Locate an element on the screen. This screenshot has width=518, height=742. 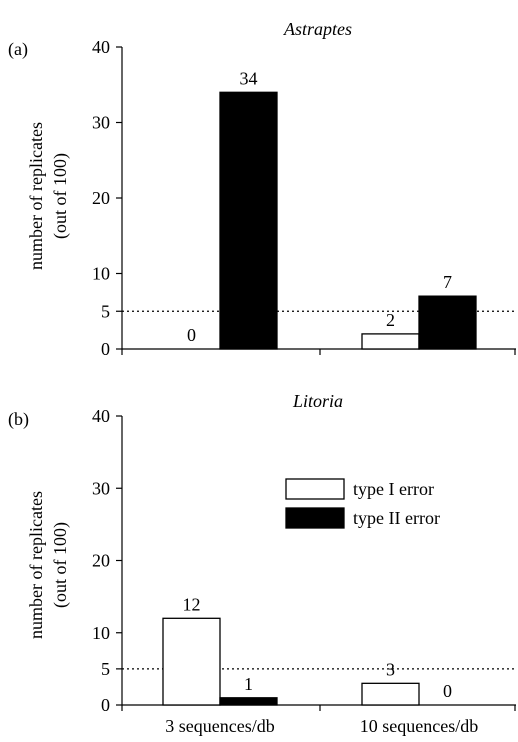
chart-title: Astraptes is located at coordinates (317, 29).